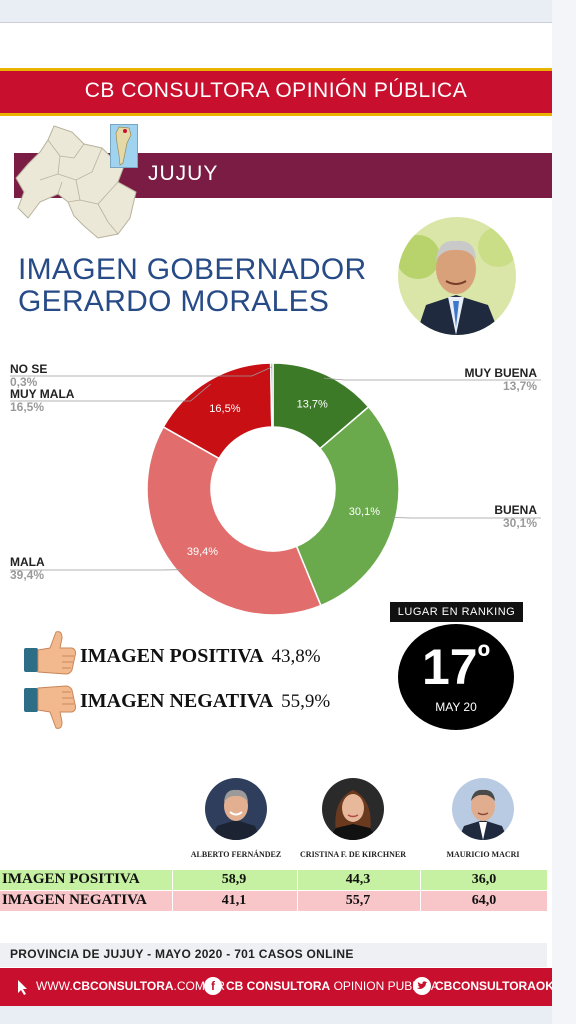 This screenshot has height=1024, width=576. I want to click on right-margin, so click(564, 512).